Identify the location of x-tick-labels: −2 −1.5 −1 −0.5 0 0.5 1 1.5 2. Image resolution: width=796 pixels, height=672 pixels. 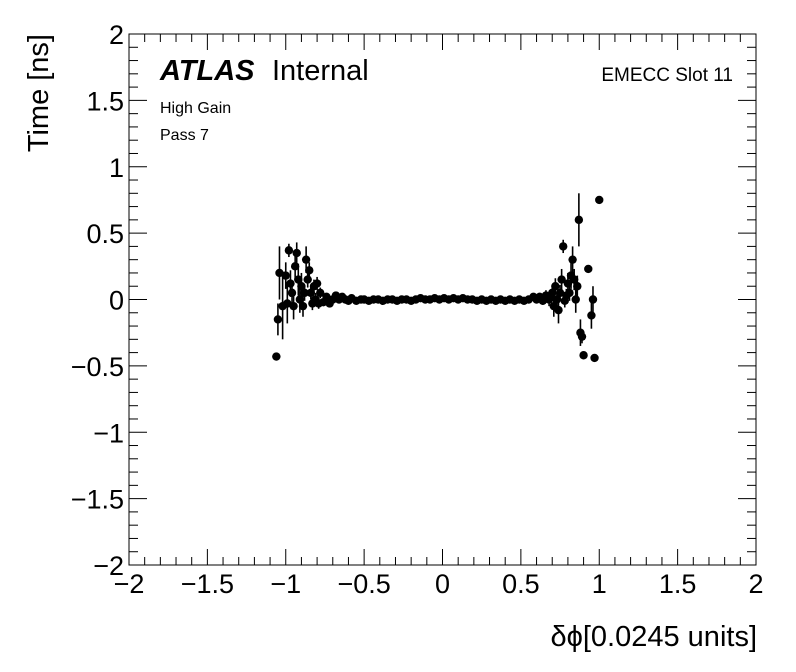
(439, 584).